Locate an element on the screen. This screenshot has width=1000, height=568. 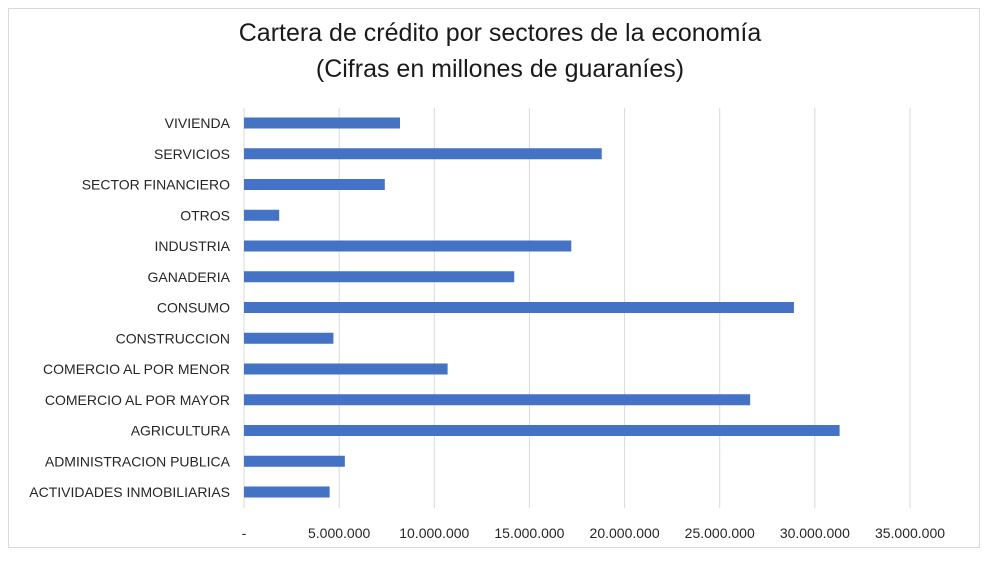
x-tick-label: 15.000.000 is located at coordinates (529, 533).